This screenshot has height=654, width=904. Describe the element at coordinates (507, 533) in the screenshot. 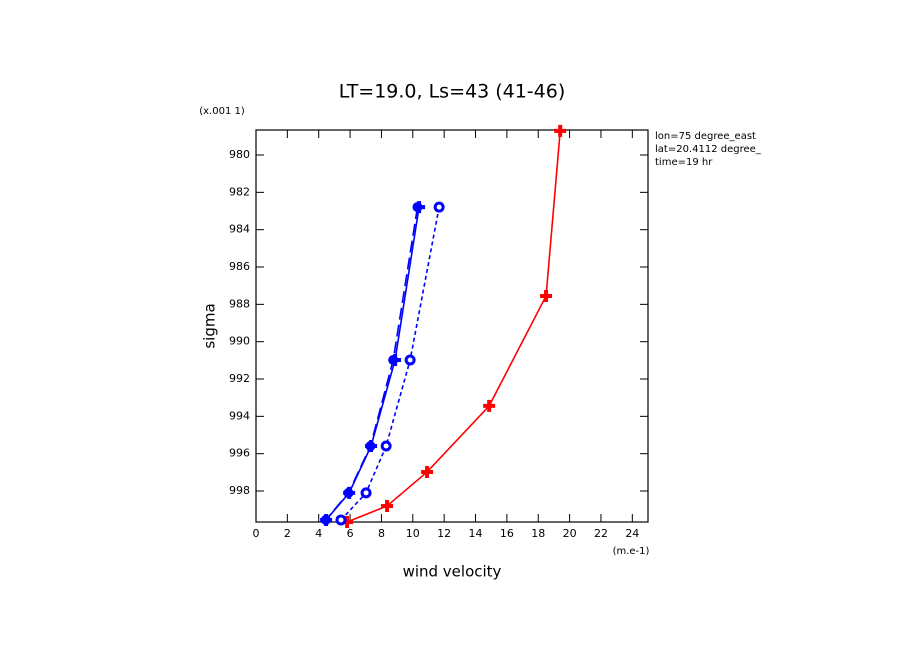

I see `x-tick-label: 16` at that location.